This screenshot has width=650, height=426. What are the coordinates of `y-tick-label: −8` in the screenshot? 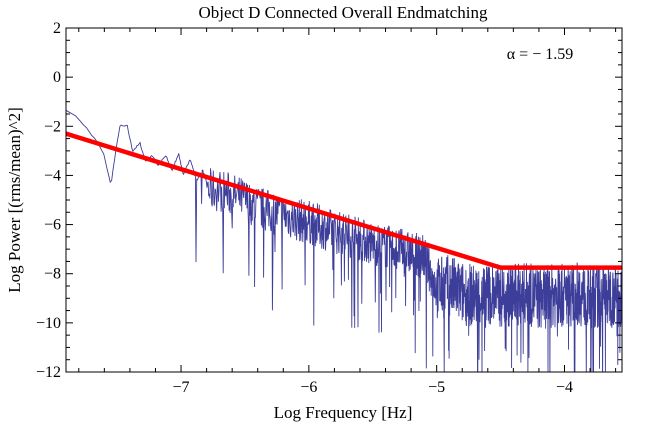 It's located at (52, 274).